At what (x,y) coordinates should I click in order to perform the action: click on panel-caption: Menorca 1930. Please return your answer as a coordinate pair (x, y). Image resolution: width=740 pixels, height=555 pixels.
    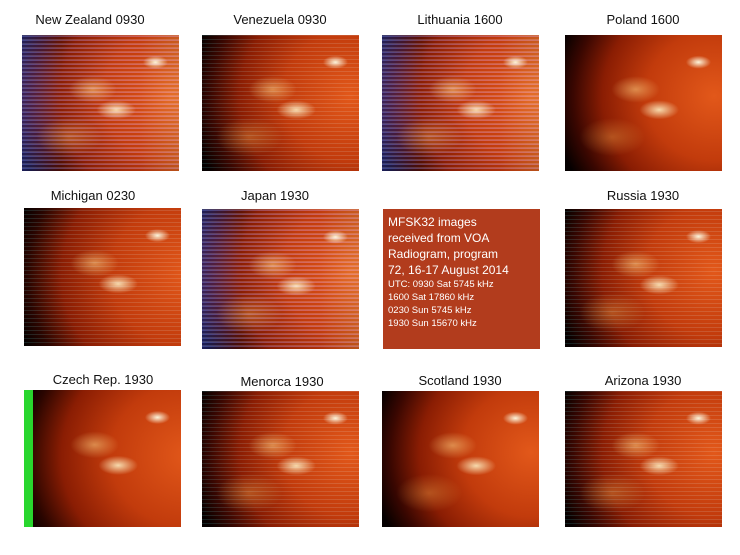
    Looking at the image, I should click on (282, 381).